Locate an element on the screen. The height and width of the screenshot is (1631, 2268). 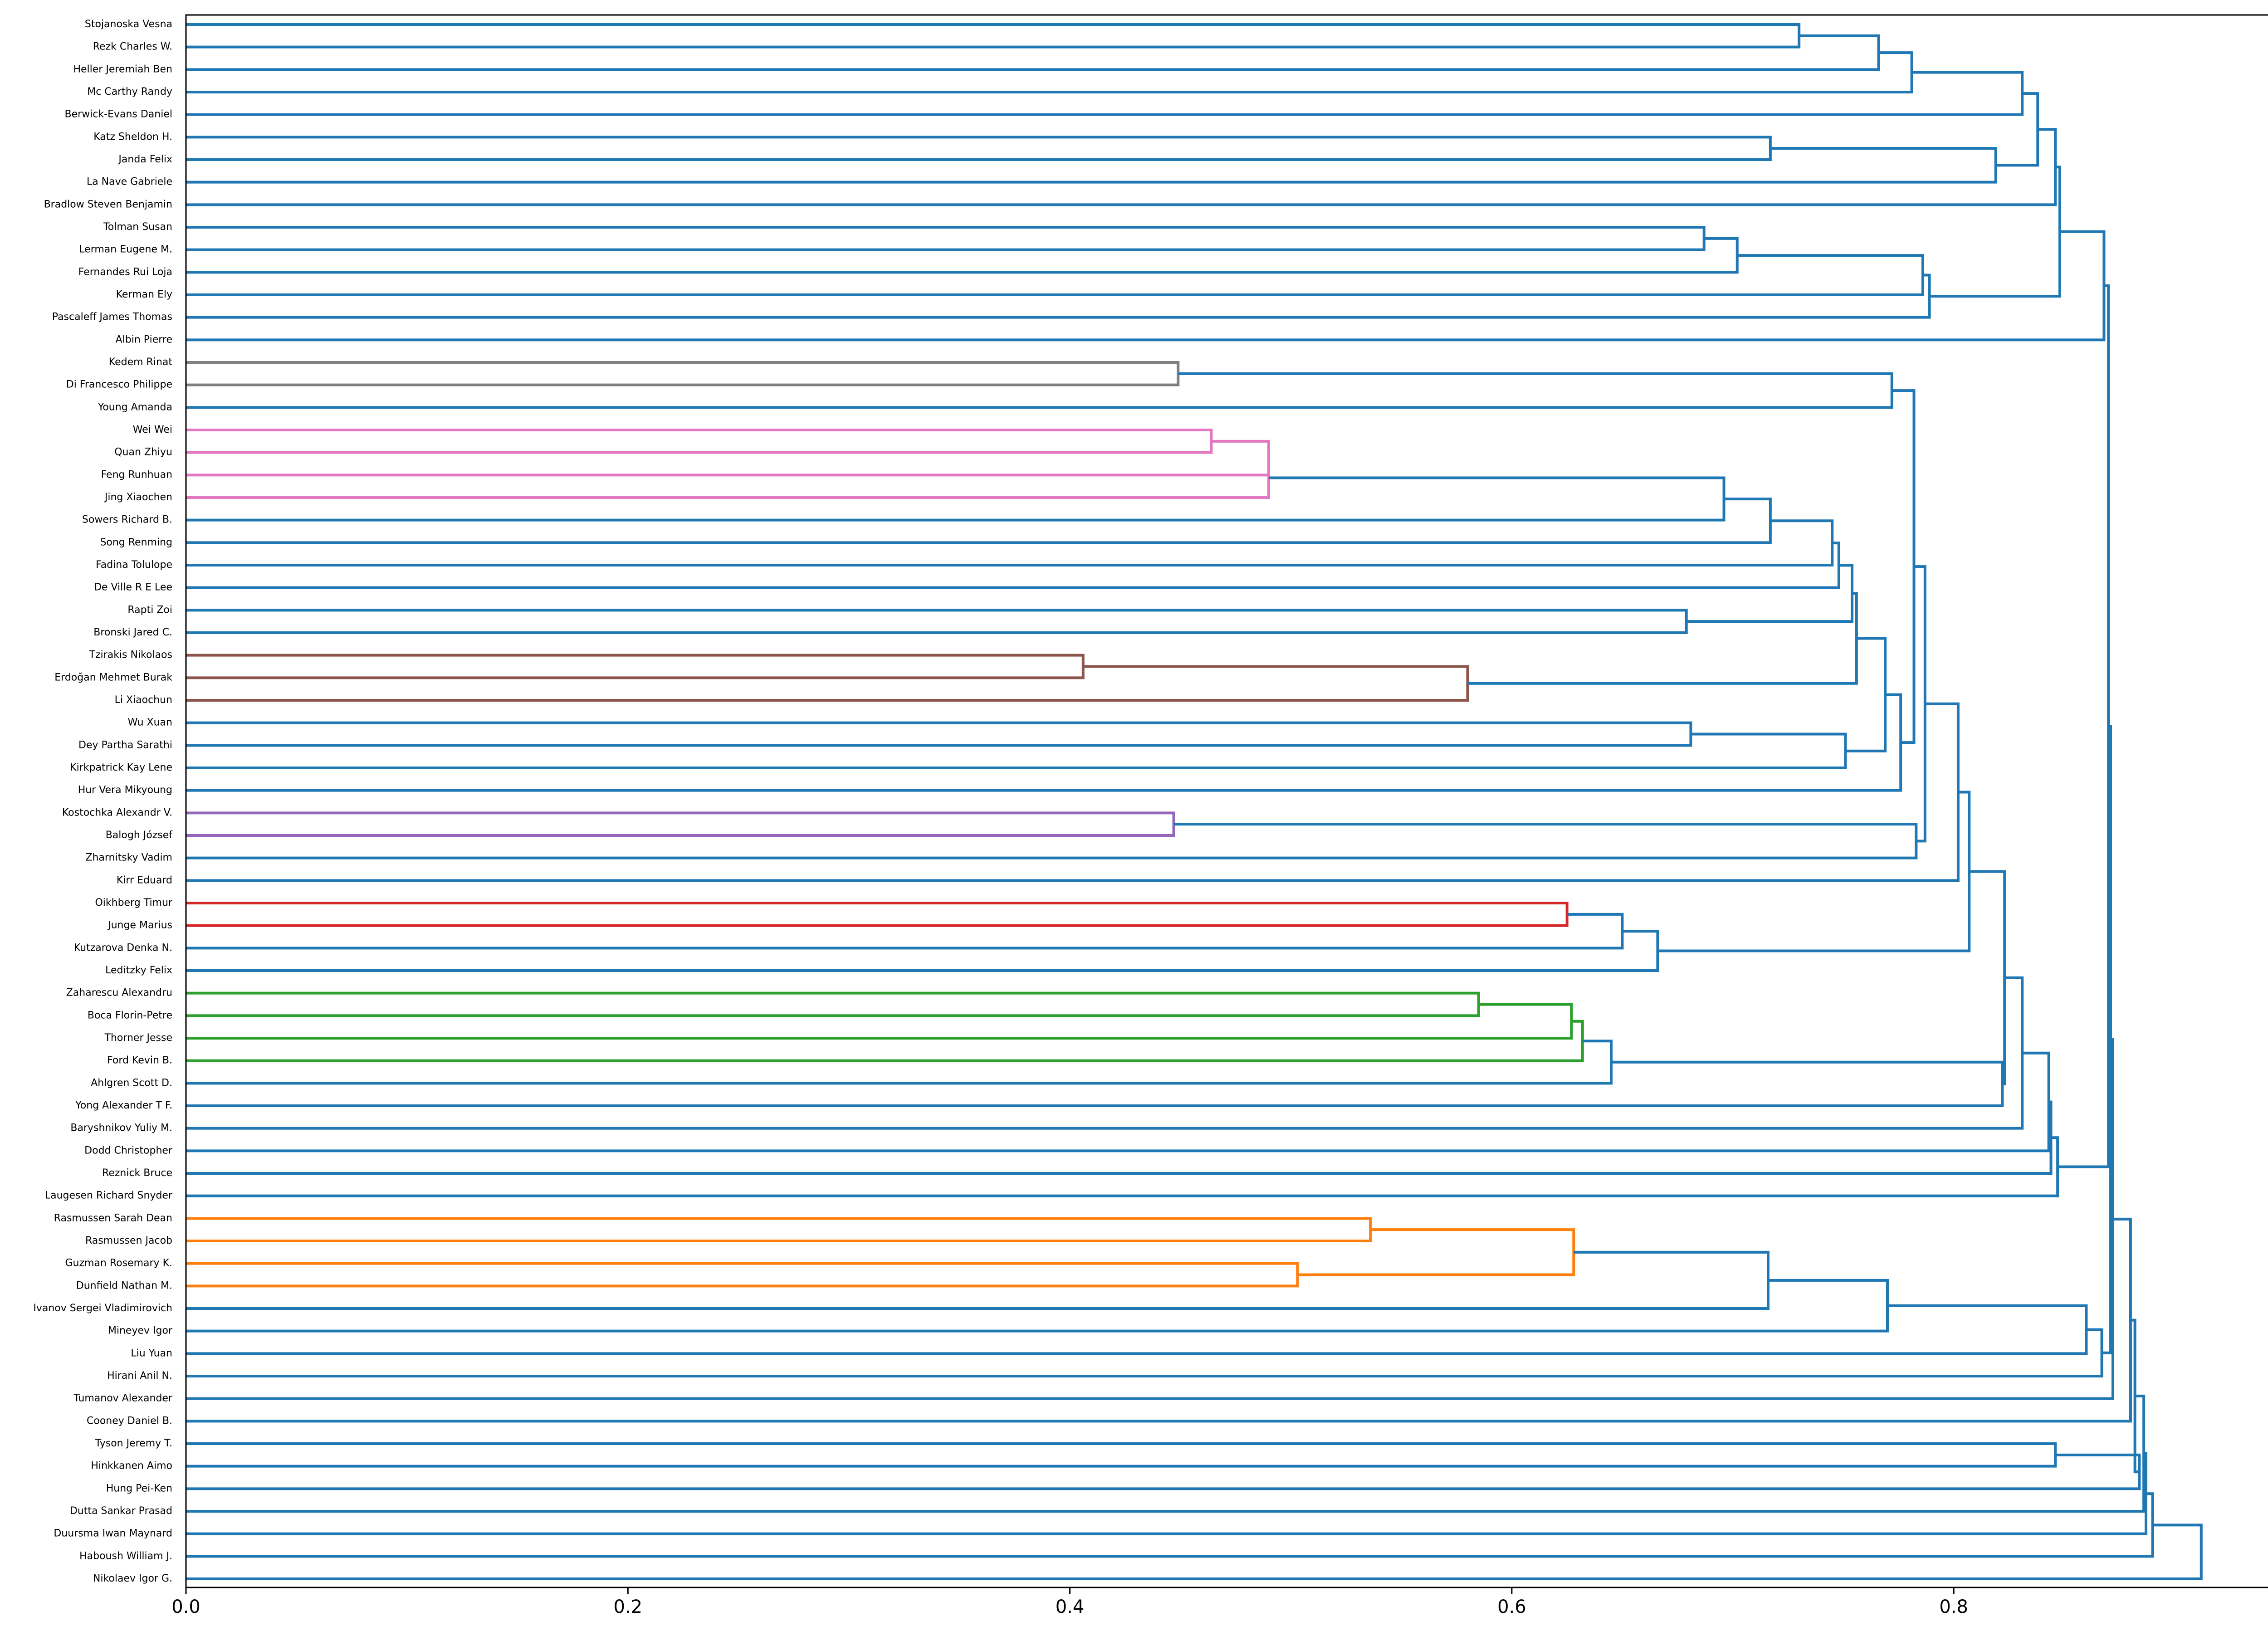
leaf-label: Tolman Susan is located at coordinates (137, 227).